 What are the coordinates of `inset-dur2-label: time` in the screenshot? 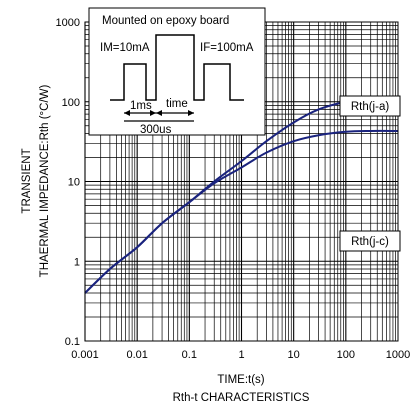 It's located at (177, 104).